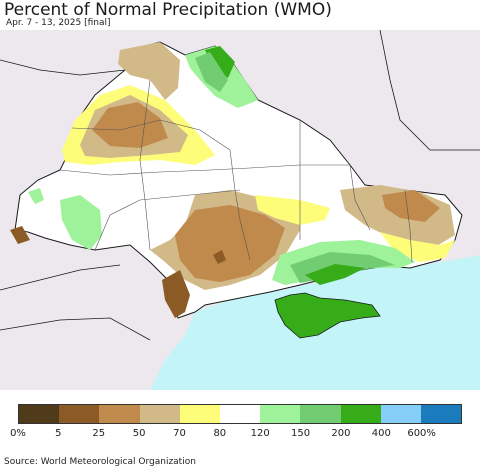 The image size is (480, 470). I want to click on legend-label: 120, so click(260, 433).